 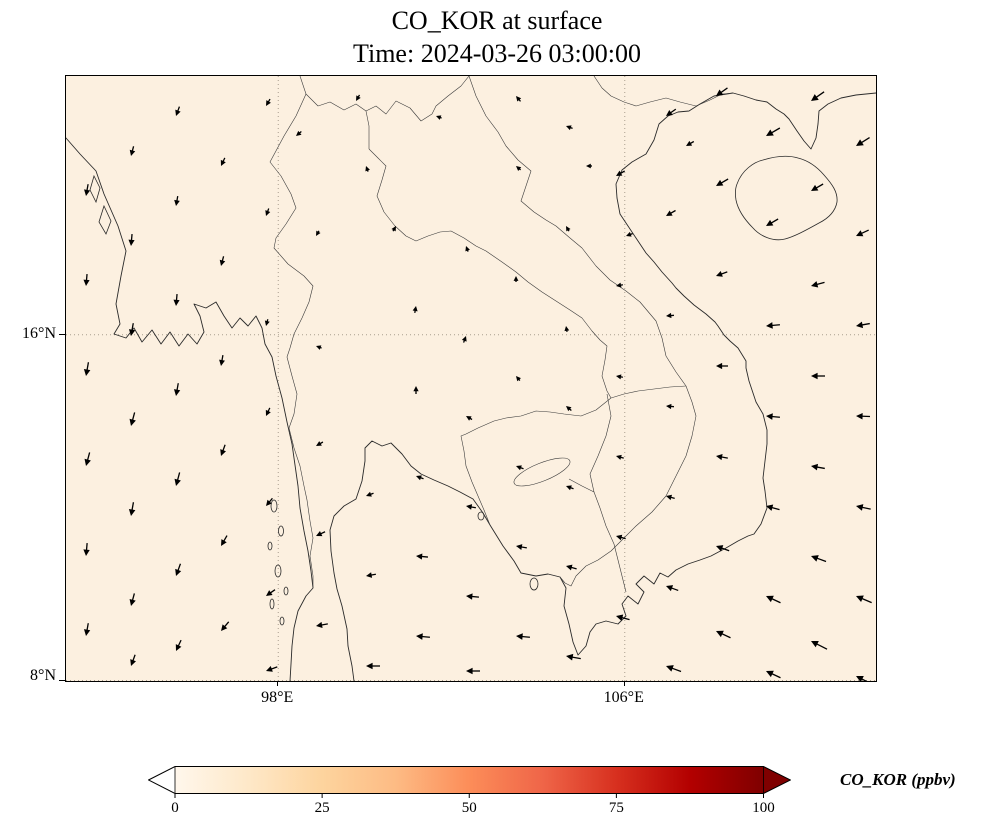 What do you see at coordinates (367, 129) in the screenshot?
I see `border-myanmar-laos` at bounding box center [367, 129].